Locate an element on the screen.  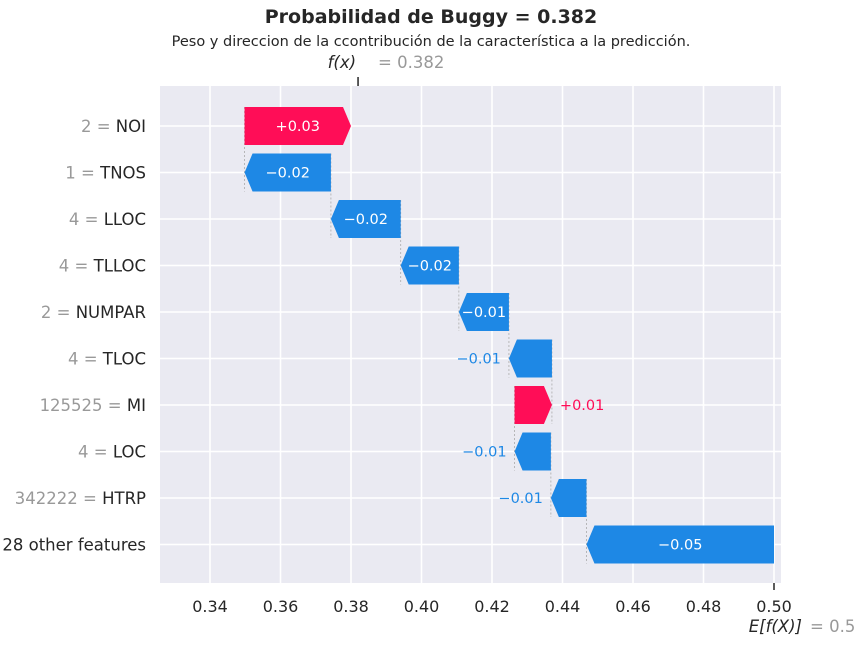
efx-label: E[f(X)] is located at coordinates (775, 626).